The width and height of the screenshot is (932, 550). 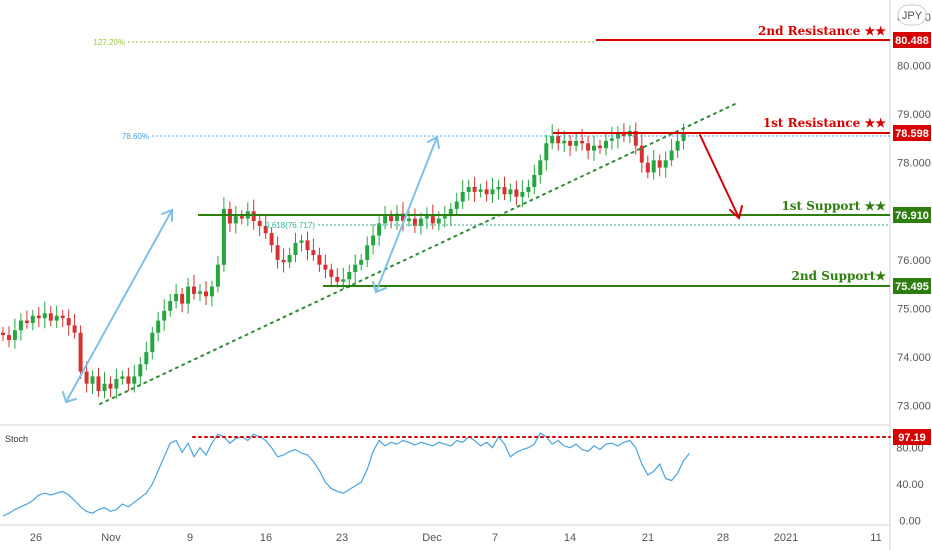 I want to click on price-tick-label: 75.000, so click(x=914, y=309).